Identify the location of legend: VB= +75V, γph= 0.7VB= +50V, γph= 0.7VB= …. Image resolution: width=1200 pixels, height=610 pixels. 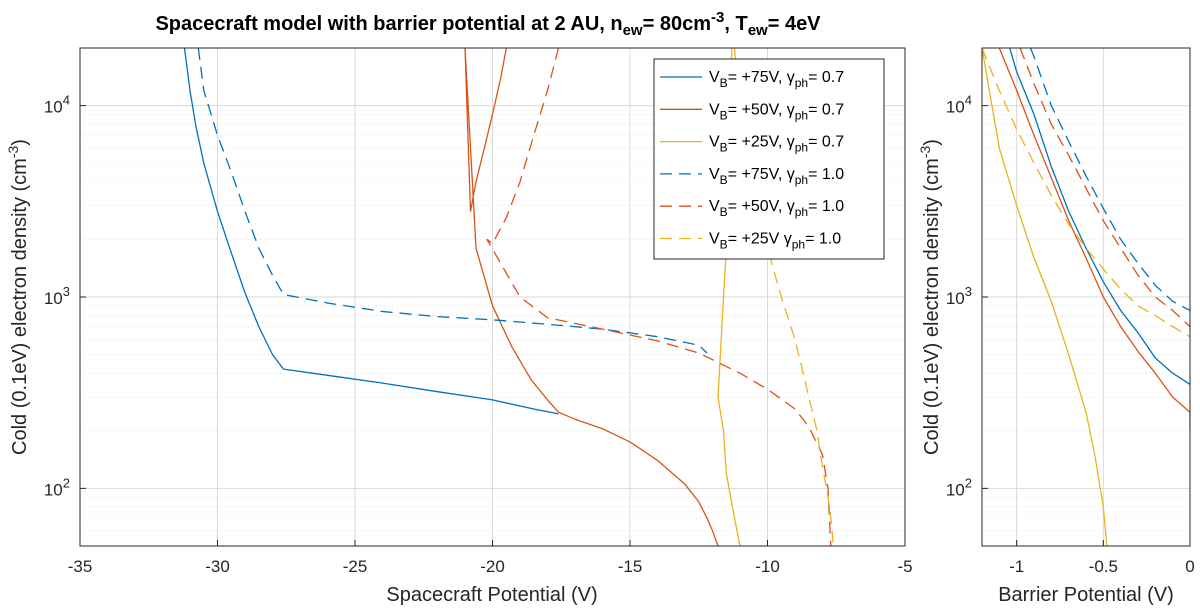
(769, 159).